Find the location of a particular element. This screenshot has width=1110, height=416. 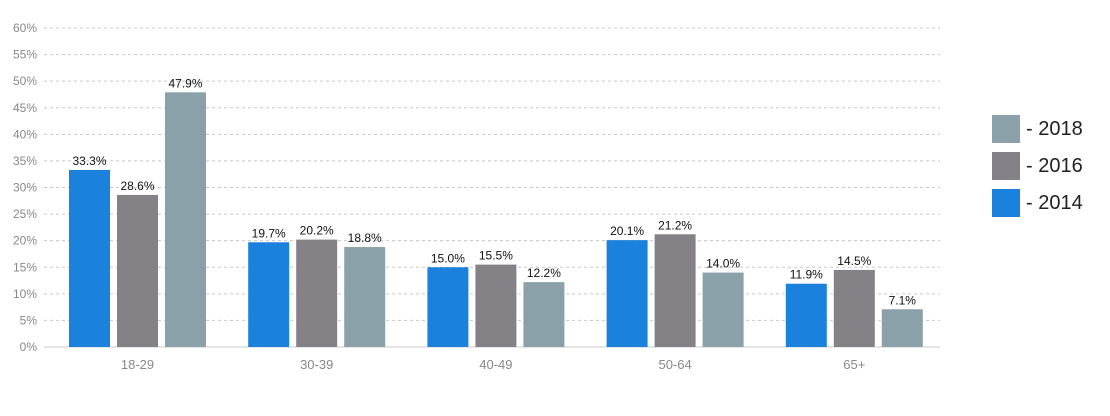

y-tick-label: 60% is located at coordinates (25, 28).